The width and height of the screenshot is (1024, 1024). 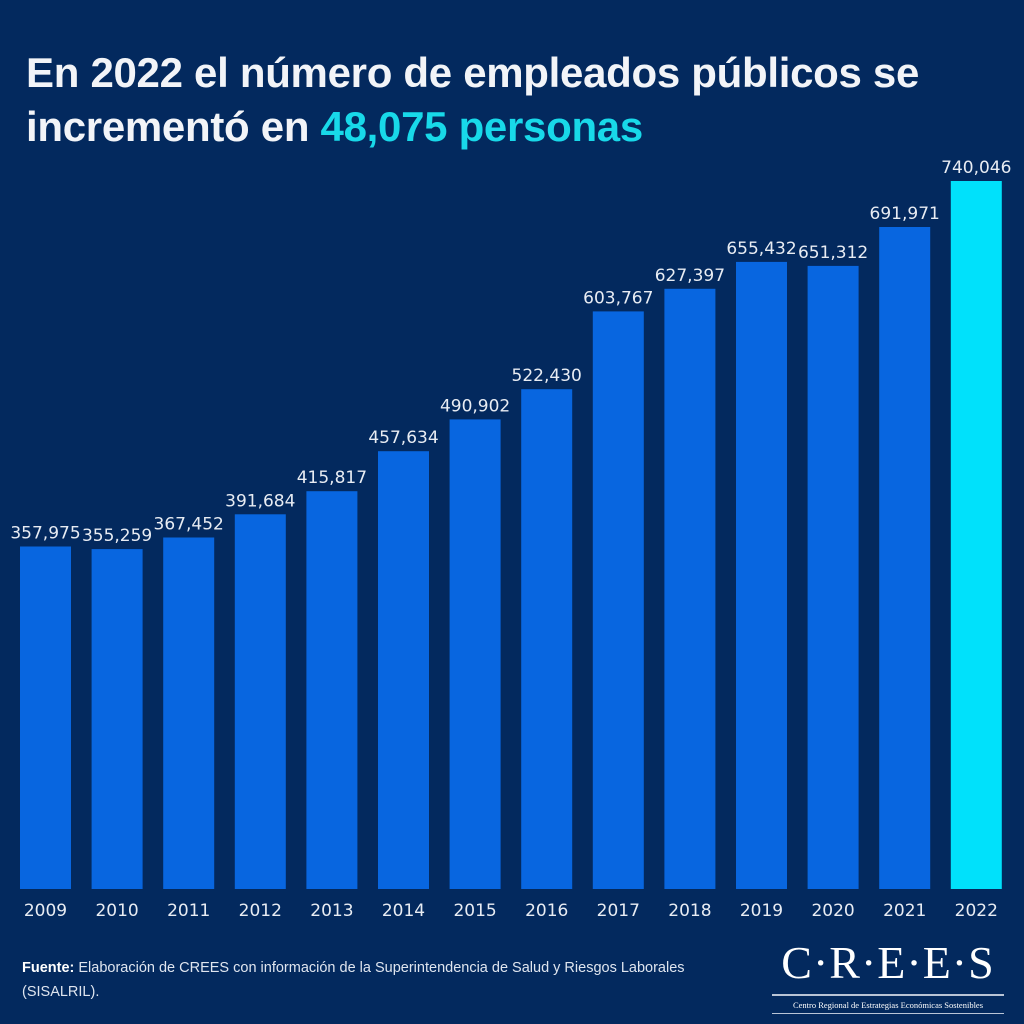 What do you see at coordinates (331, 911) in the screenshot?
I see `x-tick-2013: 2013` at bounding box center [331, 911].